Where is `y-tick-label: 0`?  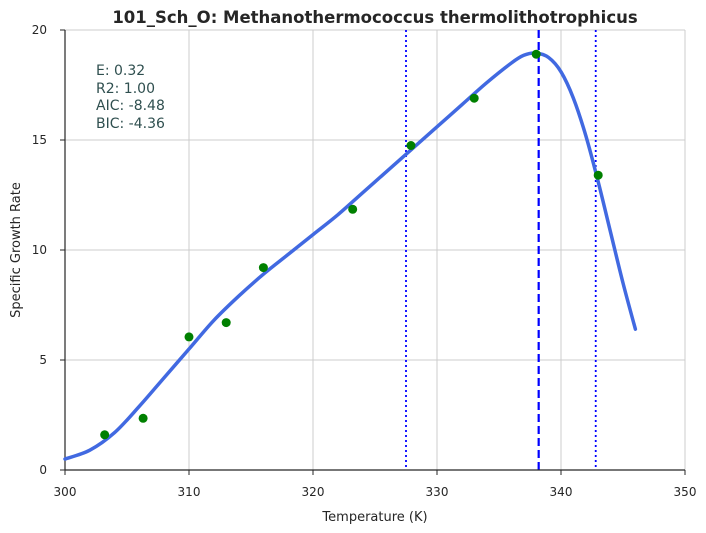
y-tick-label: 0 is located at coordinates (43, 470).